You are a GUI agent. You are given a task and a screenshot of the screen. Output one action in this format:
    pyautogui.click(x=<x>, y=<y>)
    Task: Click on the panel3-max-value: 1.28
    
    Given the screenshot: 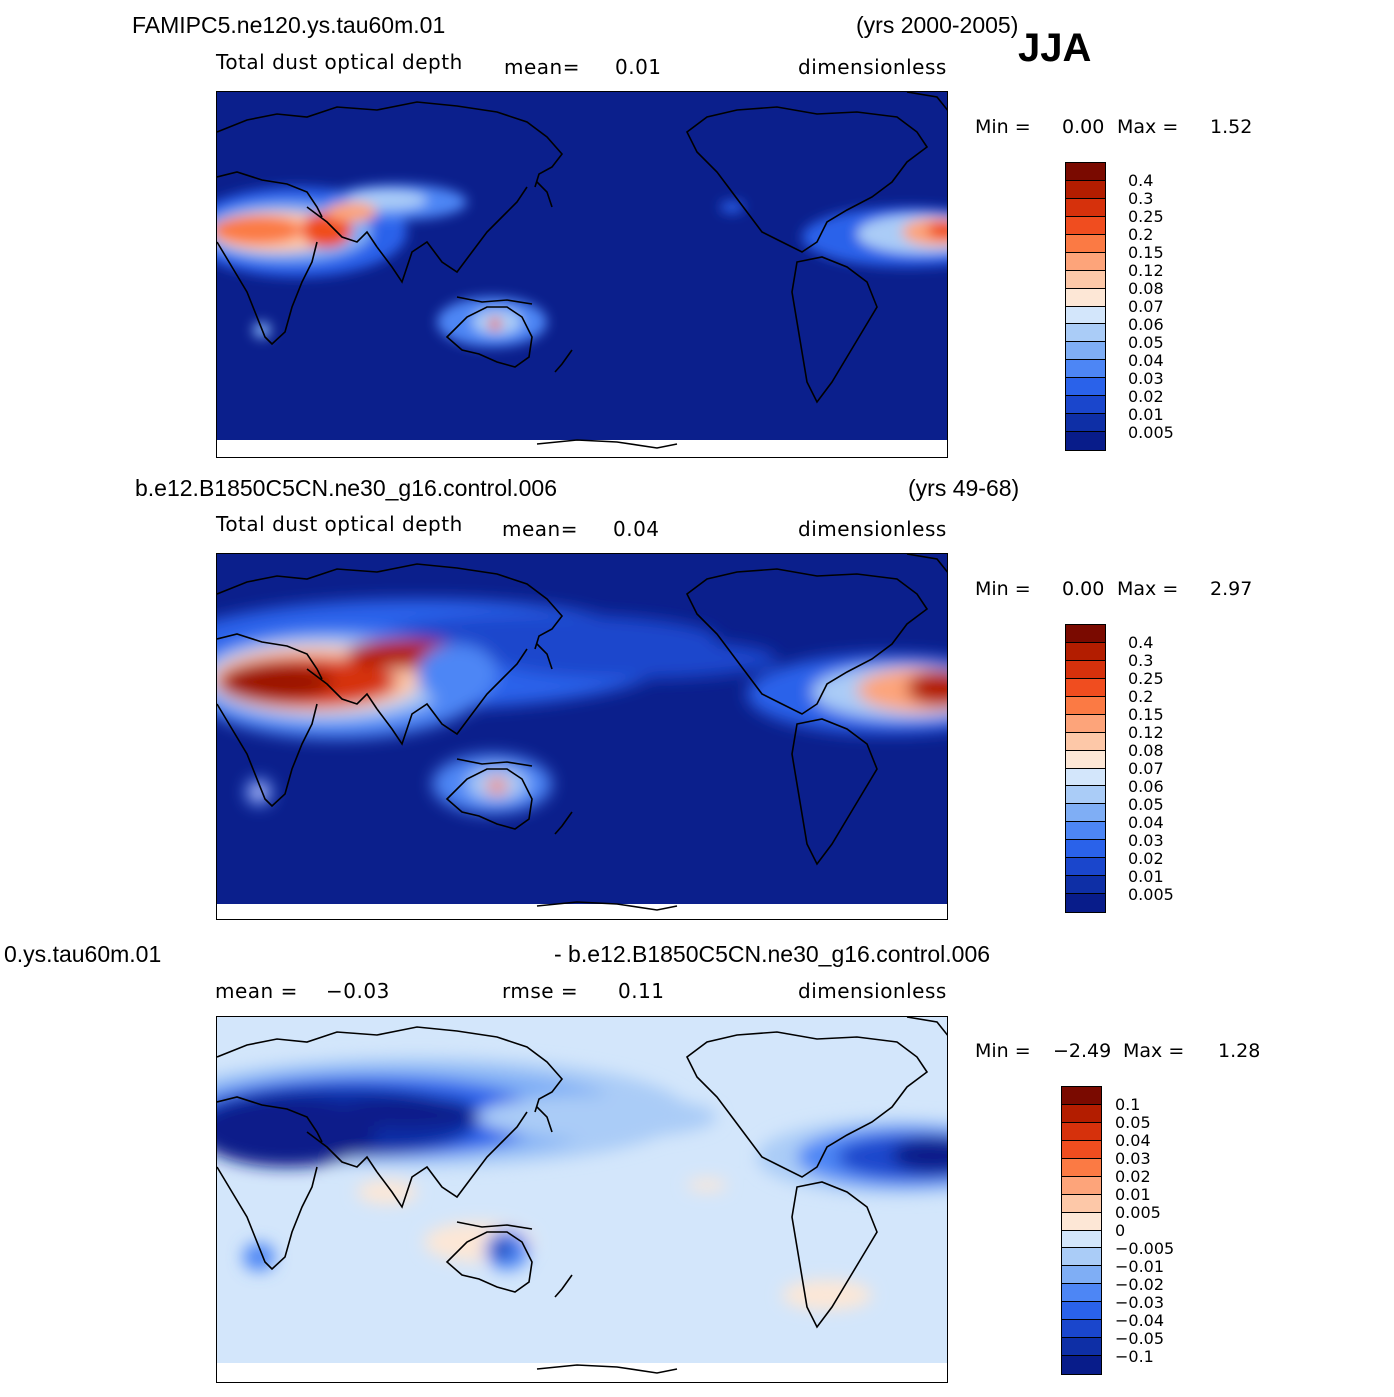 What is the action you would take?
    pyautogui.click(x=1239, y=1051)
    